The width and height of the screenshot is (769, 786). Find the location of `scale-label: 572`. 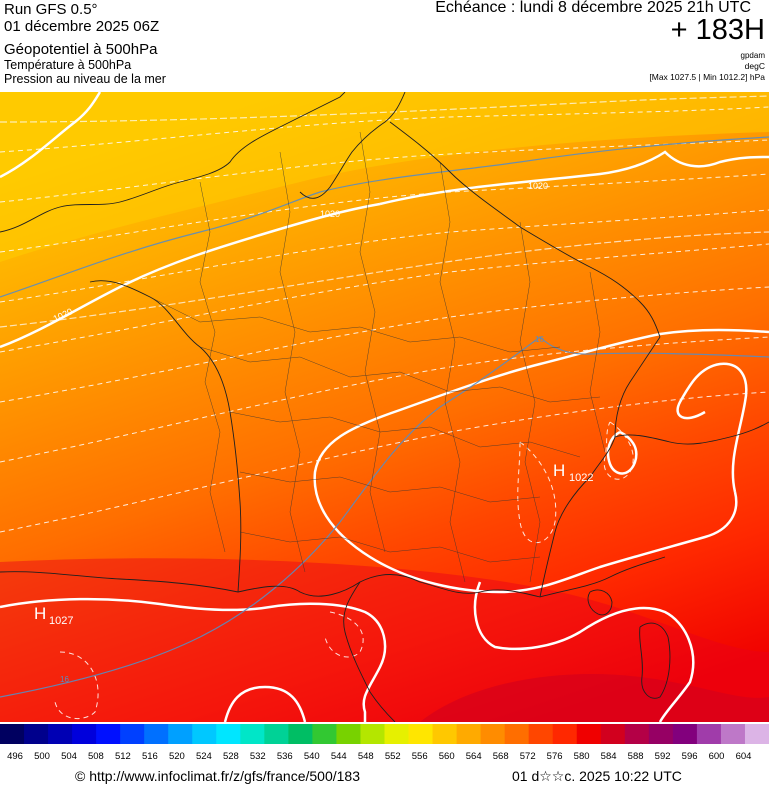

scale-label: 572 is located at coordinates (528, 756).